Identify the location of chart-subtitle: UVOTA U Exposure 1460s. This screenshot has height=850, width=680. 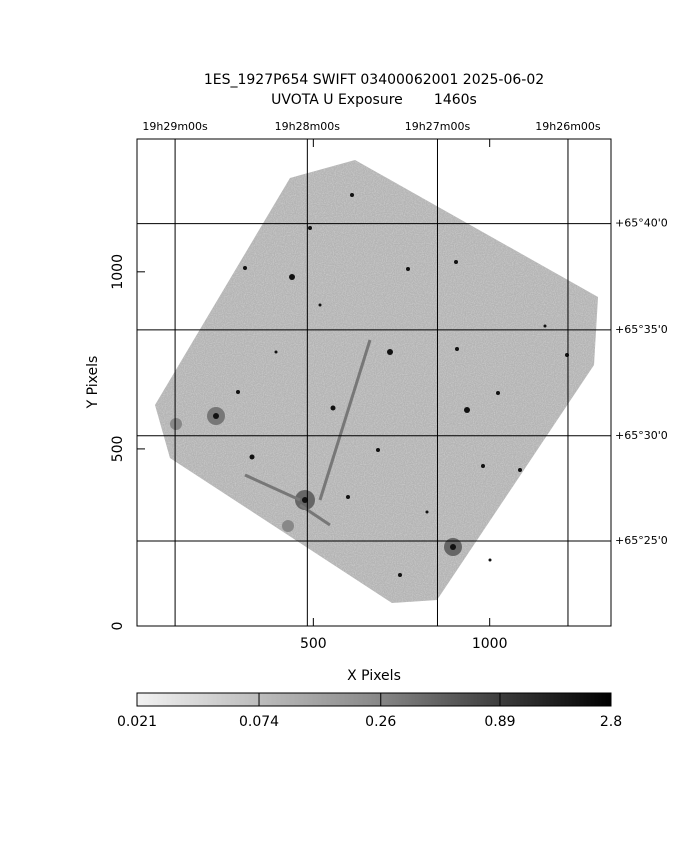
(374, 100).